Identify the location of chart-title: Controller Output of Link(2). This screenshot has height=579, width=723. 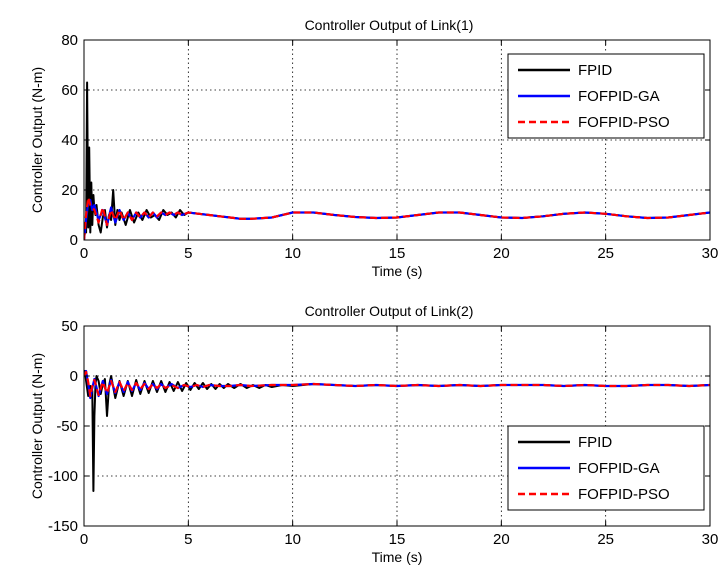
(389, 311).